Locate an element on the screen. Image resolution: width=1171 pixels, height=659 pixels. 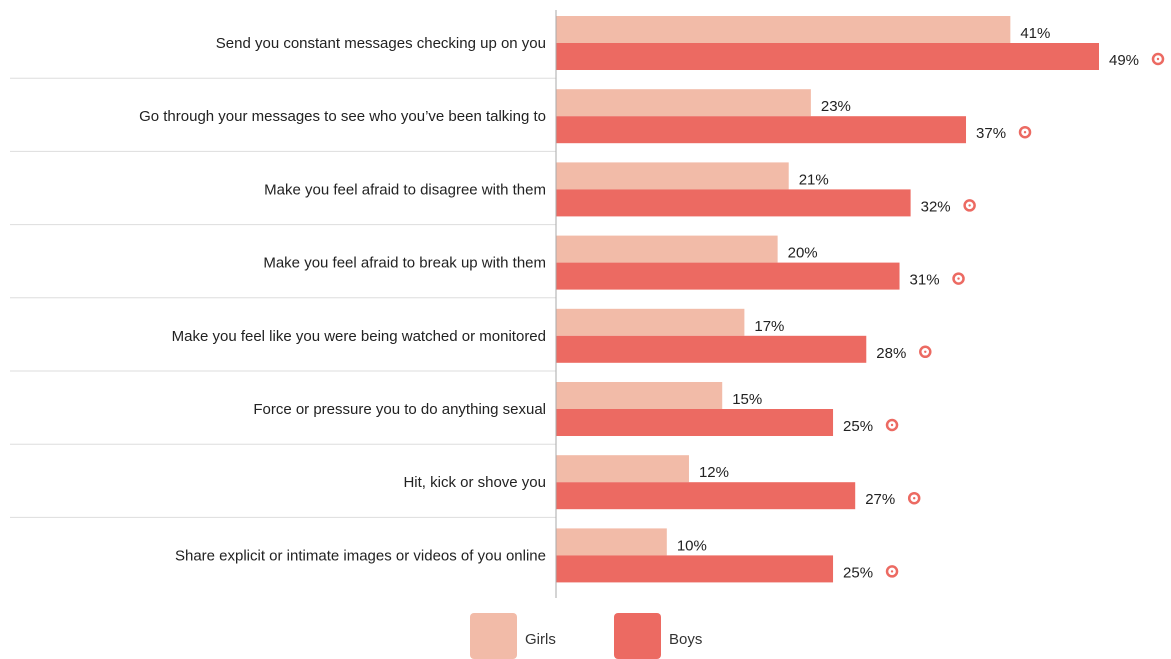
legend: Girls Boys is located at coordinates (586, 636).